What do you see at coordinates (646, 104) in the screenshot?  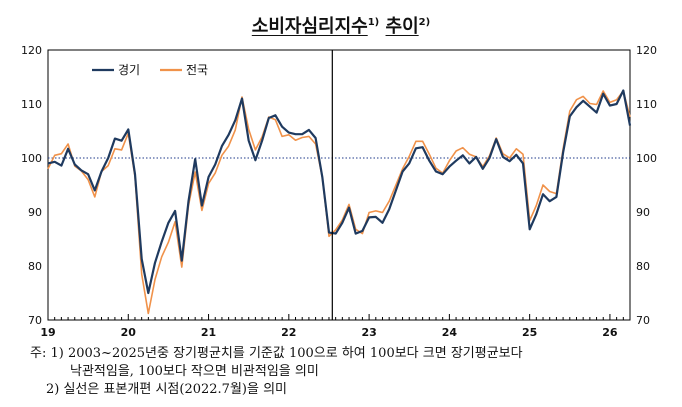 I see `y-tick-label-right: 110` at bounding box center [646, 104].